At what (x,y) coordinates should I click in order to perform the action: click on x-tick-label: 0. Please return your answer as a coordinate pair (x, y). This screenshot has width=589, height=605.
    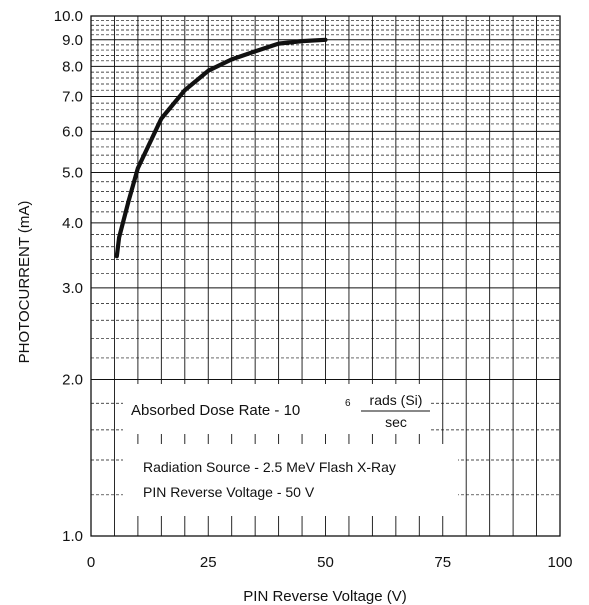
    Looking at the image, I should click on (91, 562).